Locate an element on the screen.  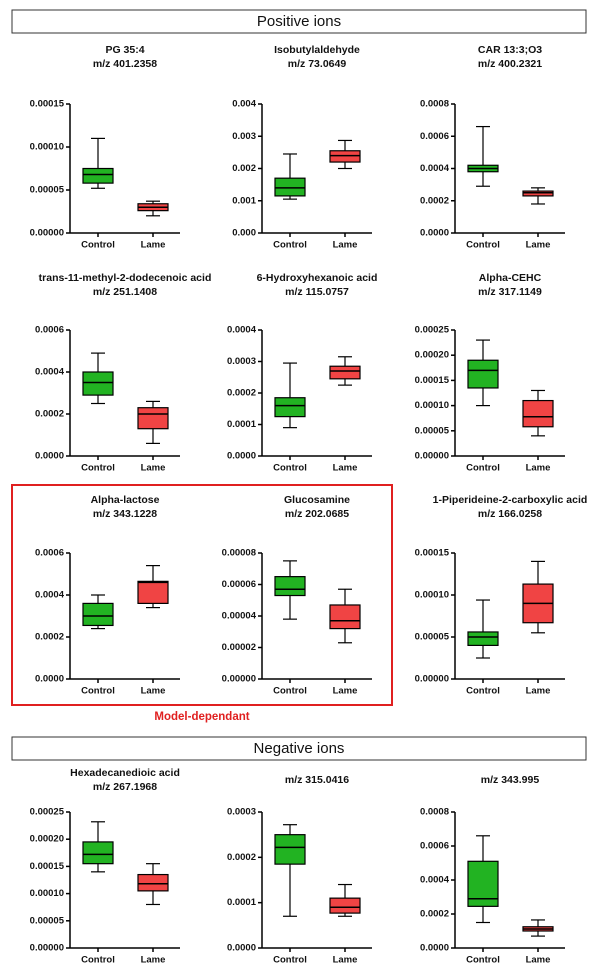
chart-title: m/z 343.995 is located at coordinates (510, 780).